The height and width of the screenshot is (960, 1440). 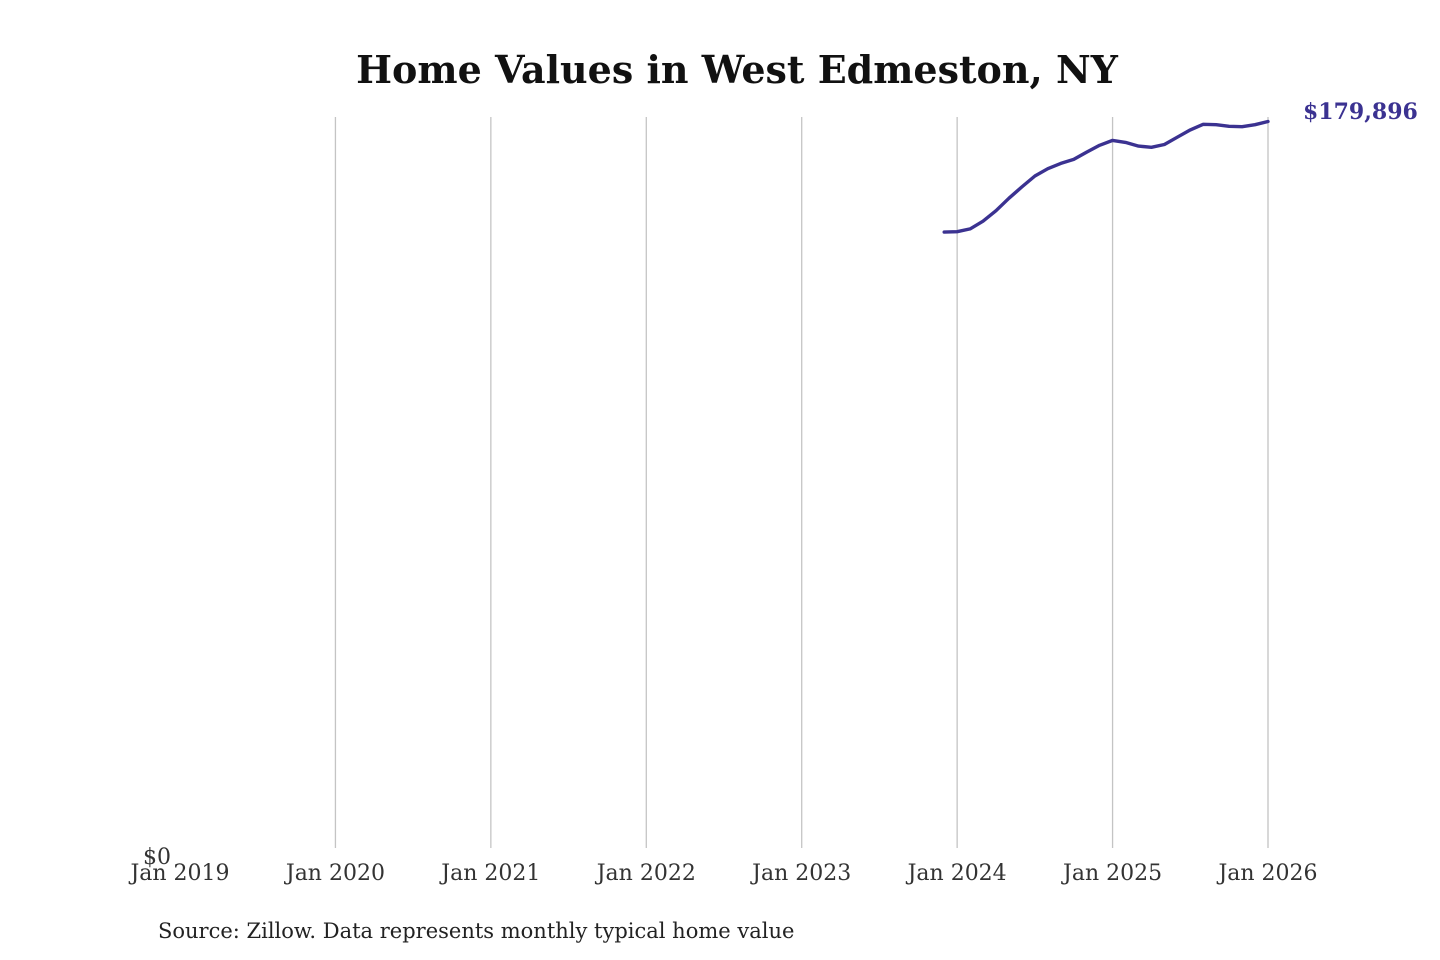 What do you see at coordinates (645, 873) in the screenshot?
I see `x-tick-label: Jan 2022` at bounding box center [645, 873].